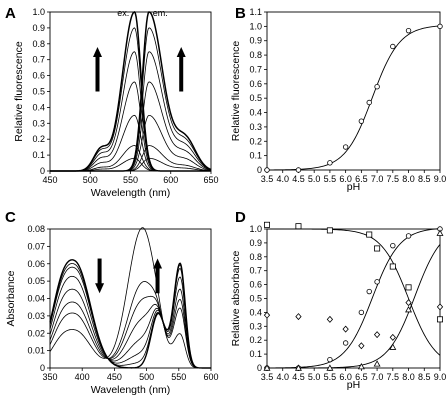 The image size is (448, 411). Describe the element at coordinates (97, 51) in the screenshot. I see `arrow-up-left-head` at that location.